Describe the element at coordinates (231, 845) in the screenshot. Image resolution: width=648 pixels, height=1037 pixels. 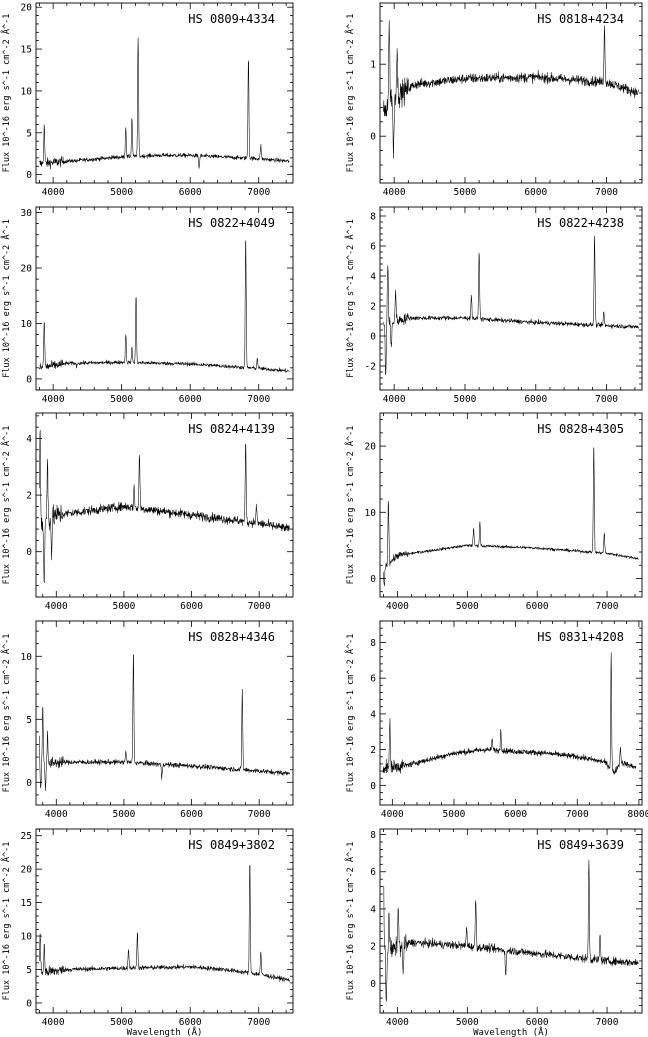
I see `panel-title: HS 0849+3802` at that location.